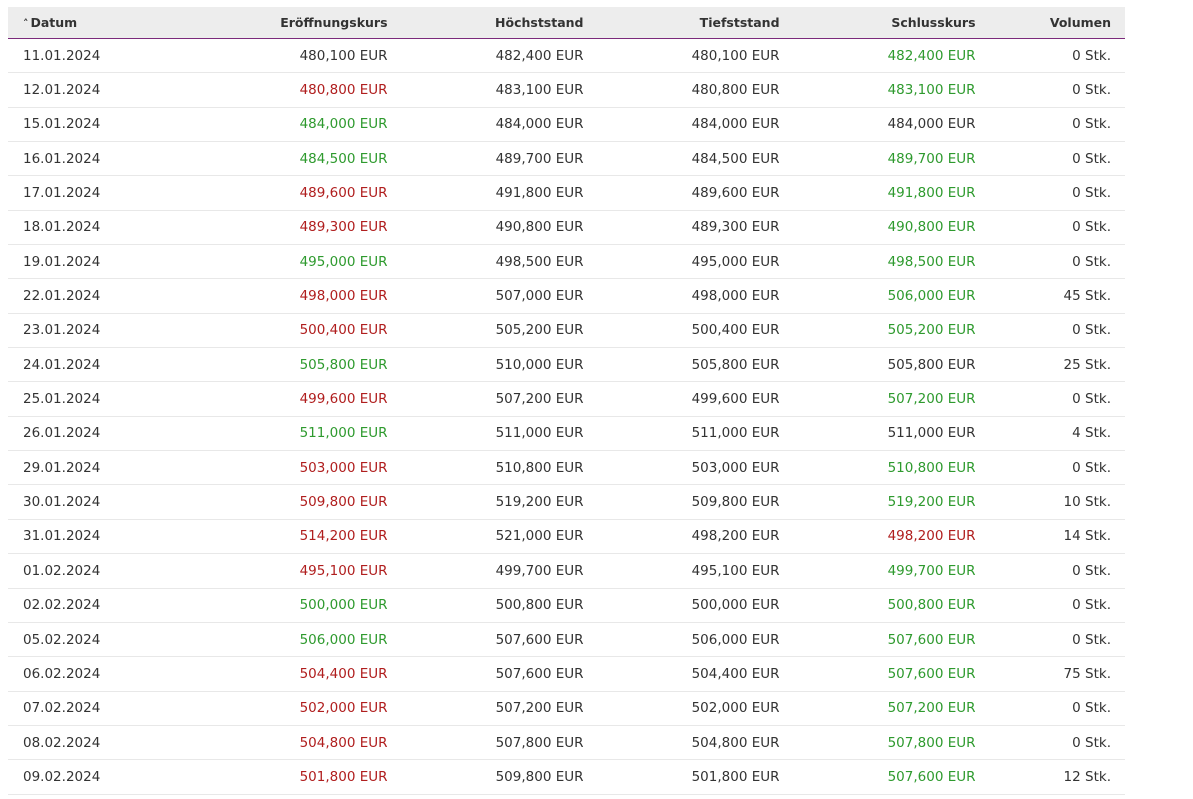  I want to click on header-label: Schlusskurs, so click(933, 22).